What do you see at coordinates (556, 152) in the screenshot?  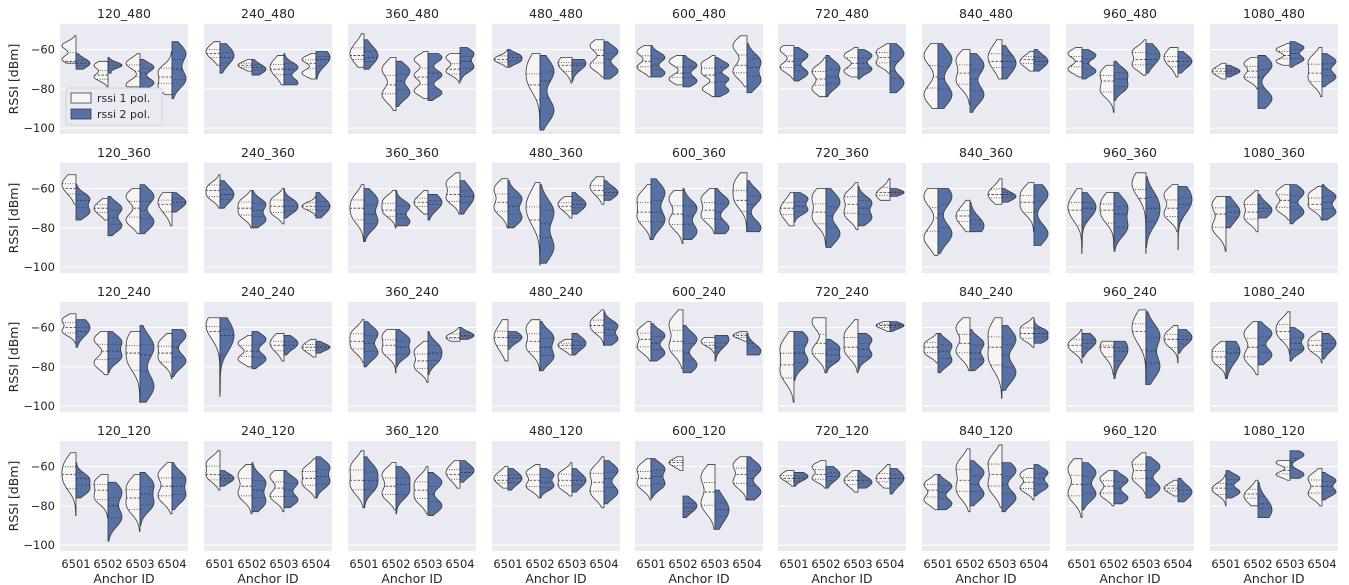 I see `panel-title: 480_360` at bounding box center [556, 152].